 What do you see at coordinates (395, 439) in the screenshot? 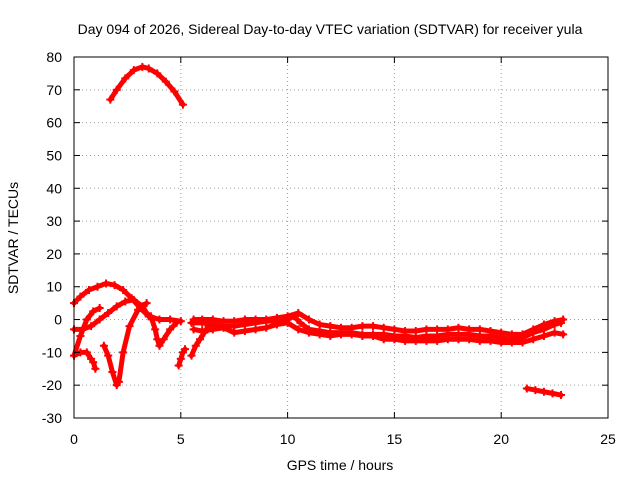
I see `x-tick-label: 15` at bounding box center [395, 439].